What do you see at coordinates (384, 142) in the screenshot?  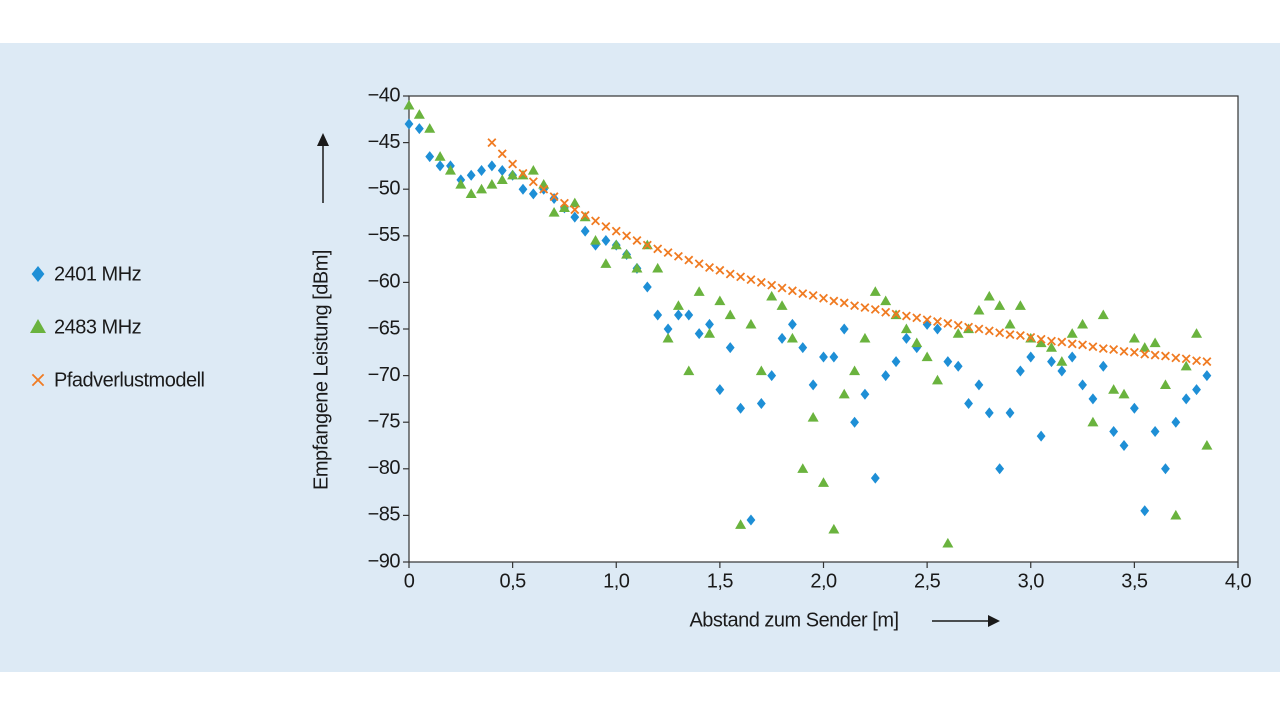 I see `y-tick-label: −45` at bounding box center [384, 142].